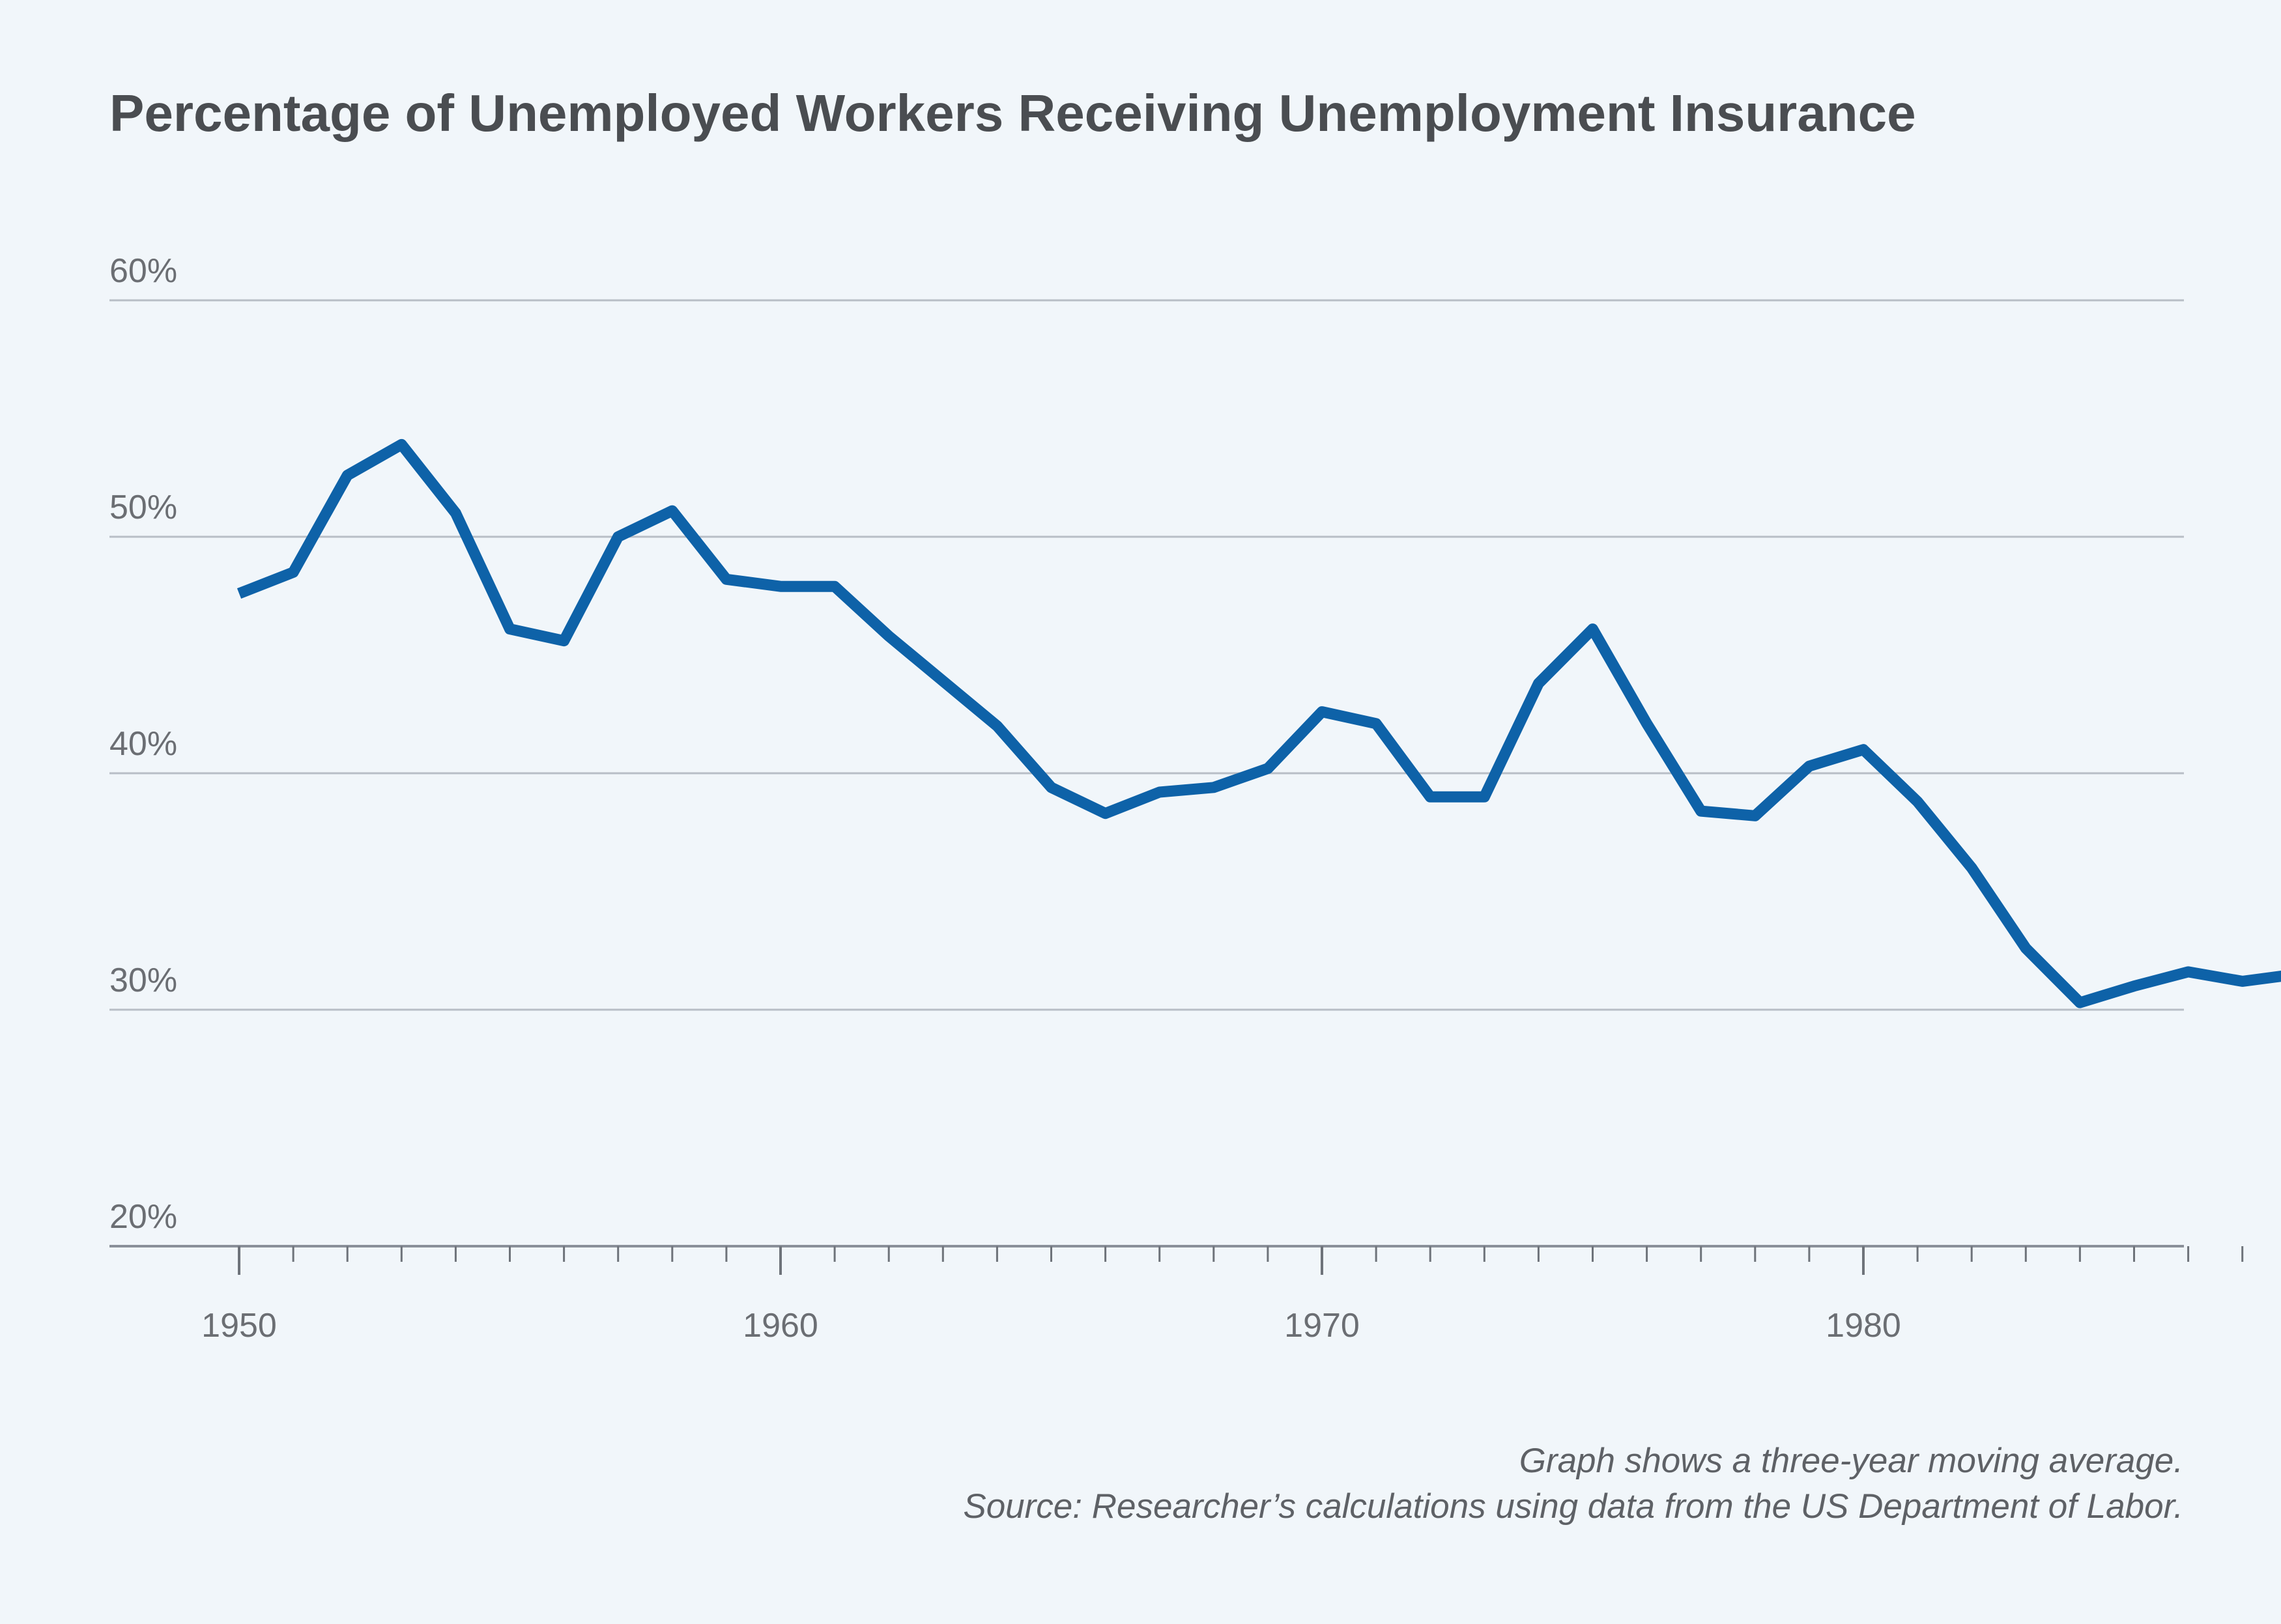  I want to click on y-tick-labels: 20% 30% 40% 50% 60%, so click(143, 744).